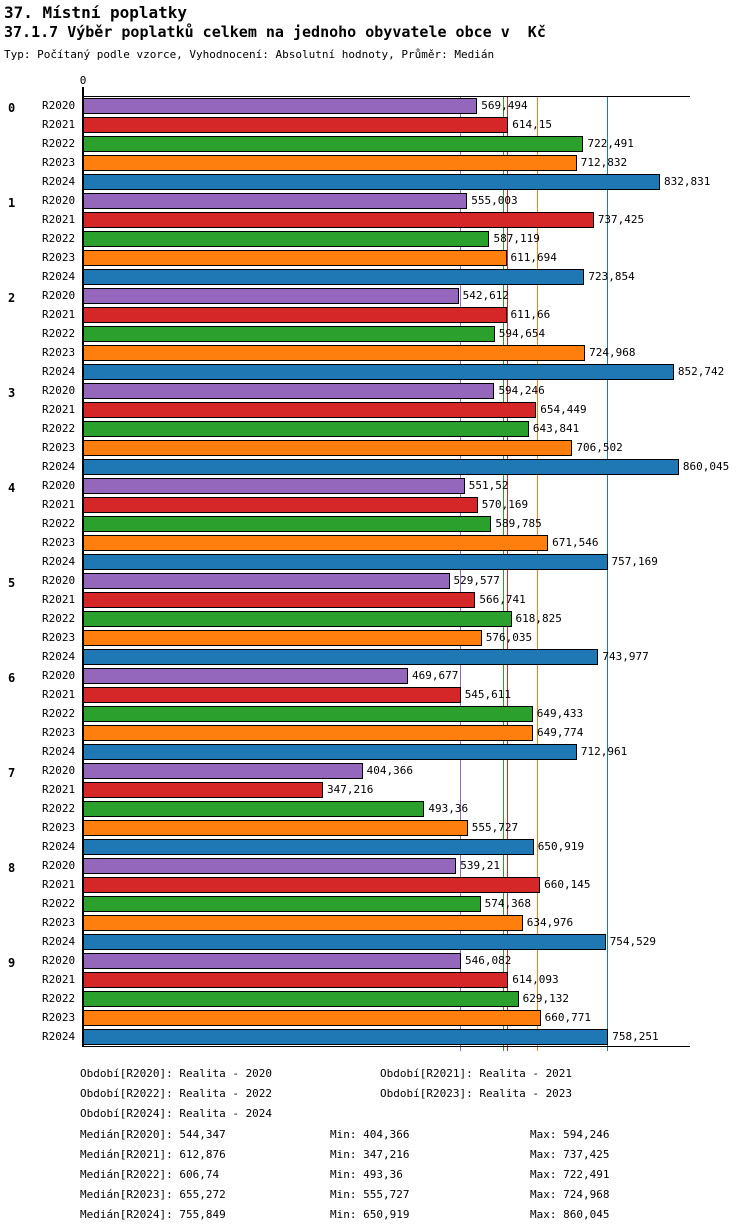 The width and height of the screenshot is (750, 1232). What do you see at coordinates (59, 504) in the screenshot?
I see `row-label-4-r2021: R2021` at bounding box center [59, 504].